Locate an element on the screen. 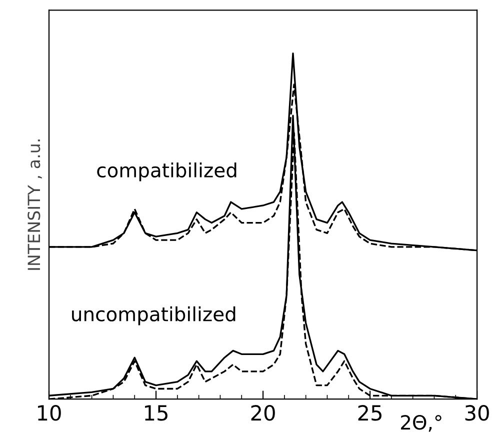 This screenshot has width=492, height=441. x-tick-label: 10 is located at coordinates (49, 413).